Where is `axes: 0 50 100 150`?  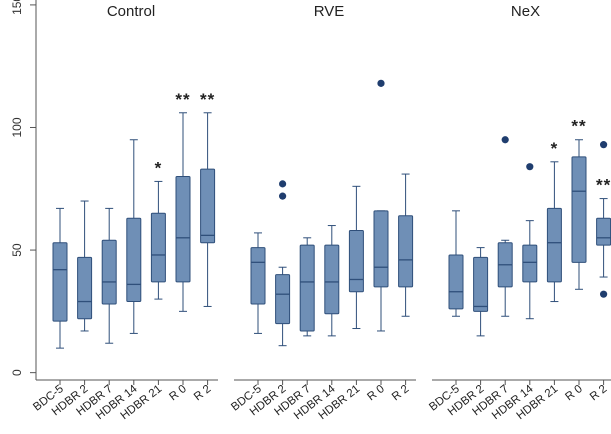 axes: 0 50 100 150 is located at coordinates (23, 190).